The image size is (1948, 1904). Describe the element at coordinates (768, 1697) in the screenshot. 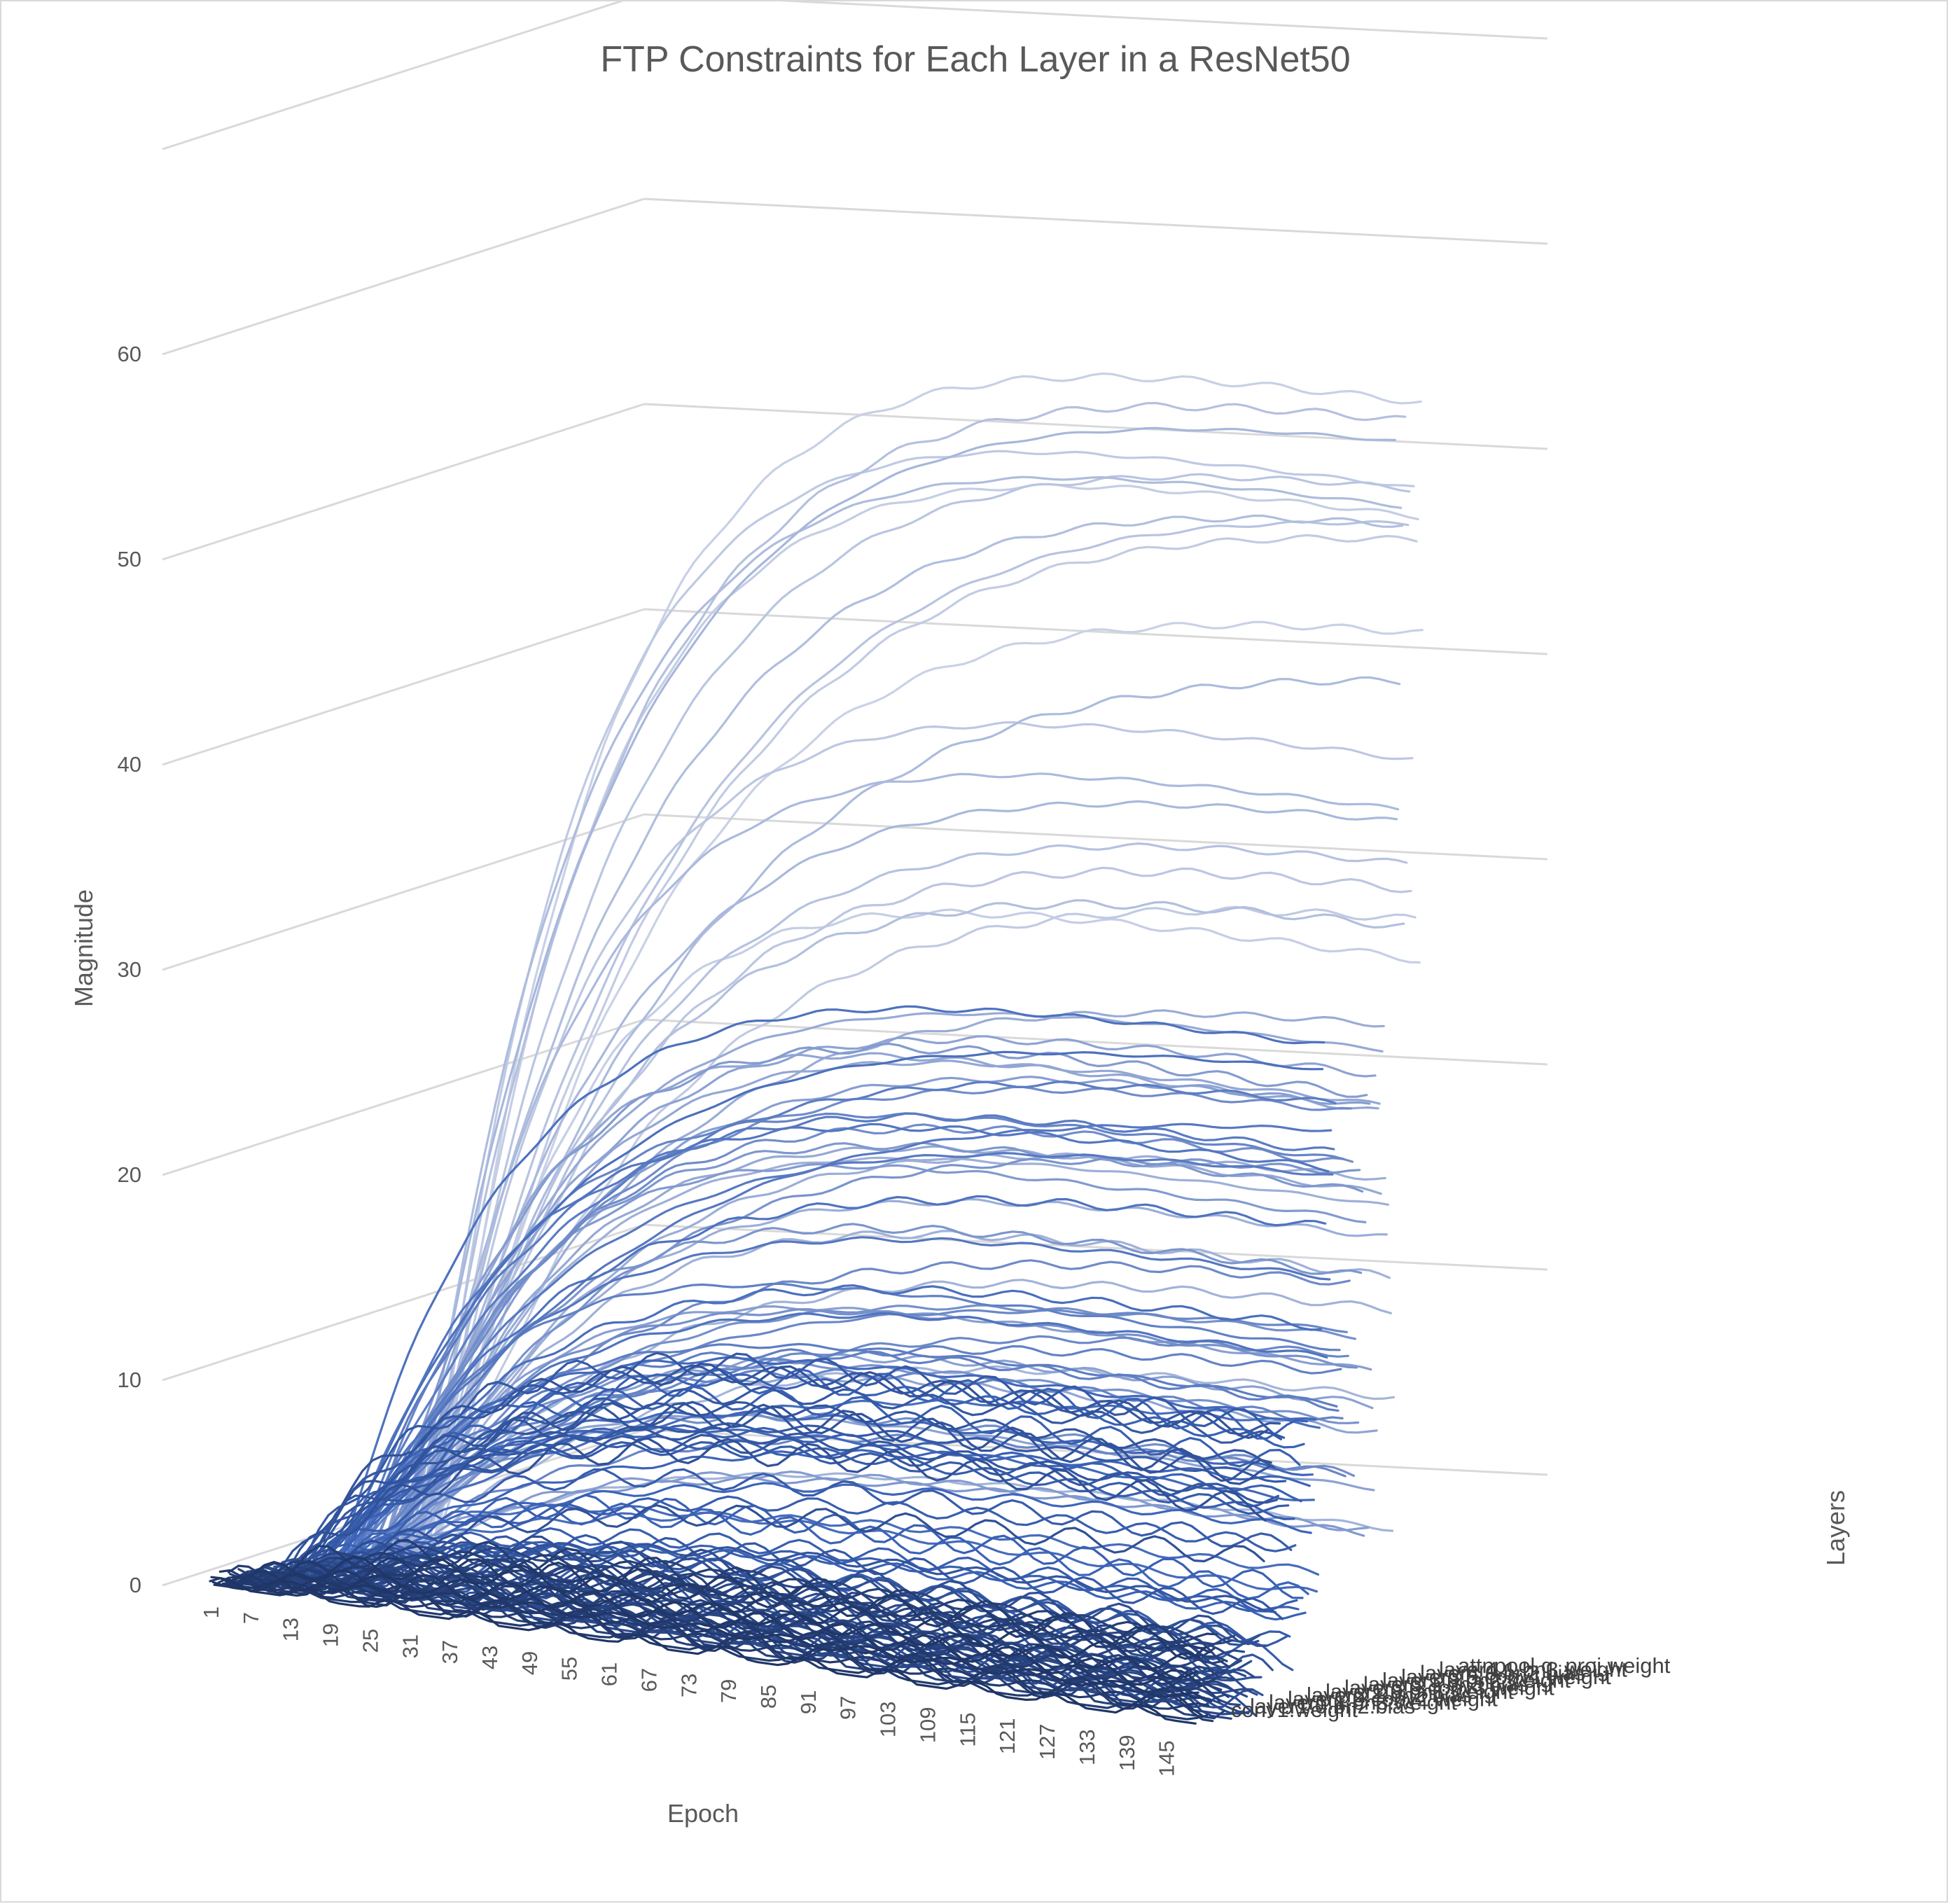

I see `x-tick-label: 85` at that location.